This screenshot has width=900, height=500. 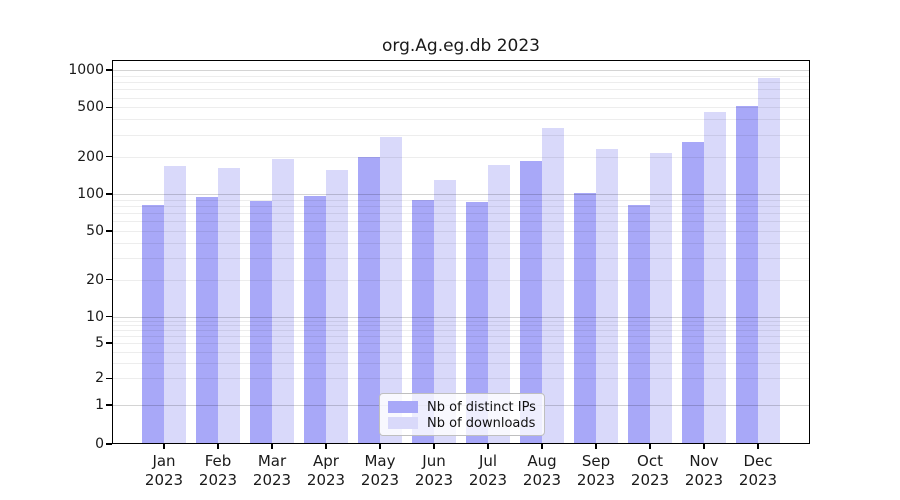 I want to click on chart-title: org.Ag.eg.db 2023, so click(x=460, y=46).